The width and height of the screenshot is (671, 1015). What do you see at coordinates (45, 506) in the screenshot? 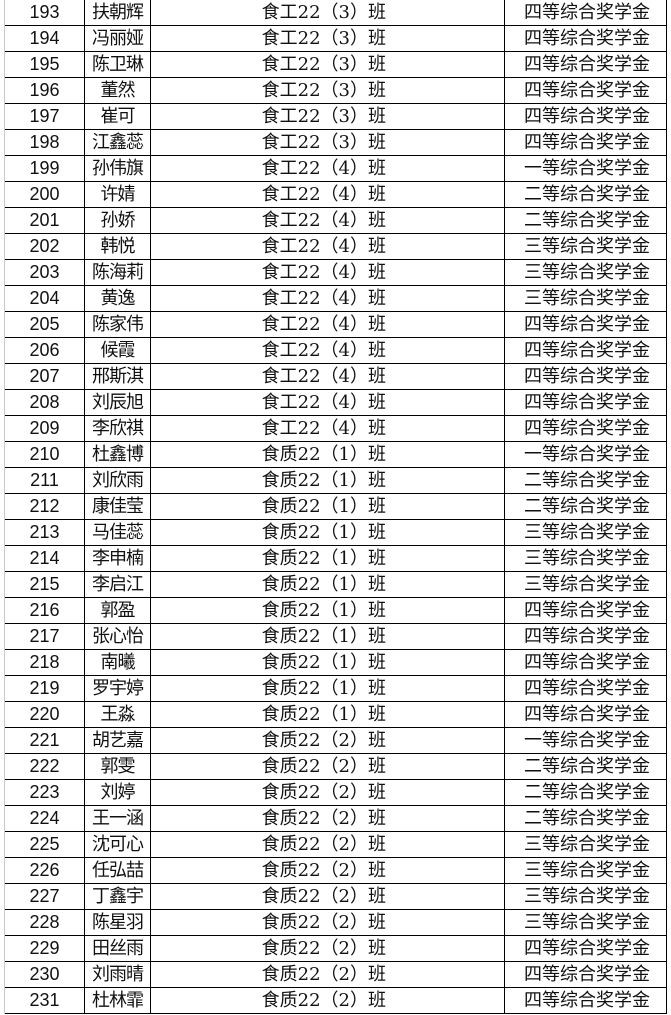
I see `row-number-cell: 212` at bounding box center [45, 506].